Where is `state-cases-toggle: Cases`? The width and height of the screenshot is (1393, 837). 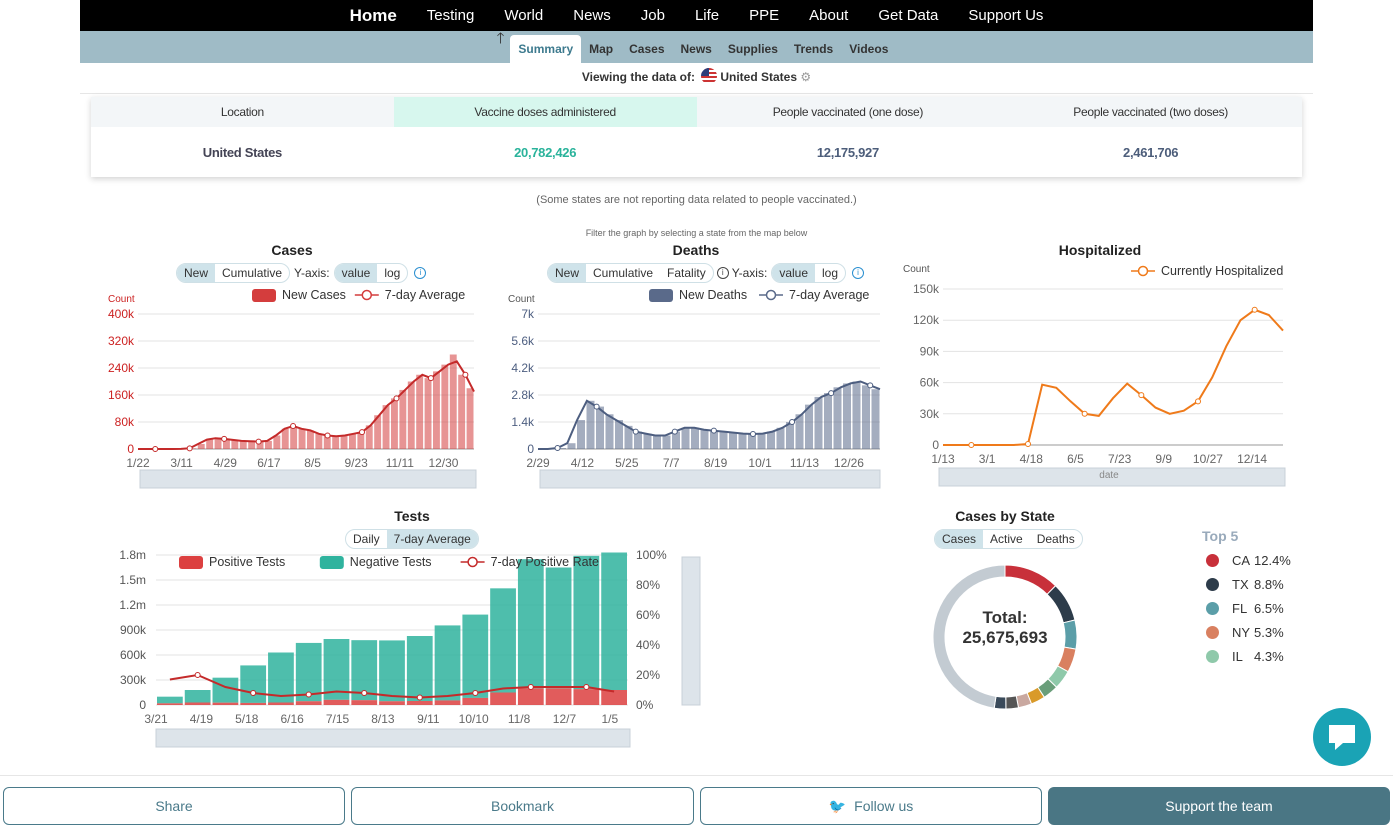 state-cases-toggle: Cases is located at coordinates (959, 539).